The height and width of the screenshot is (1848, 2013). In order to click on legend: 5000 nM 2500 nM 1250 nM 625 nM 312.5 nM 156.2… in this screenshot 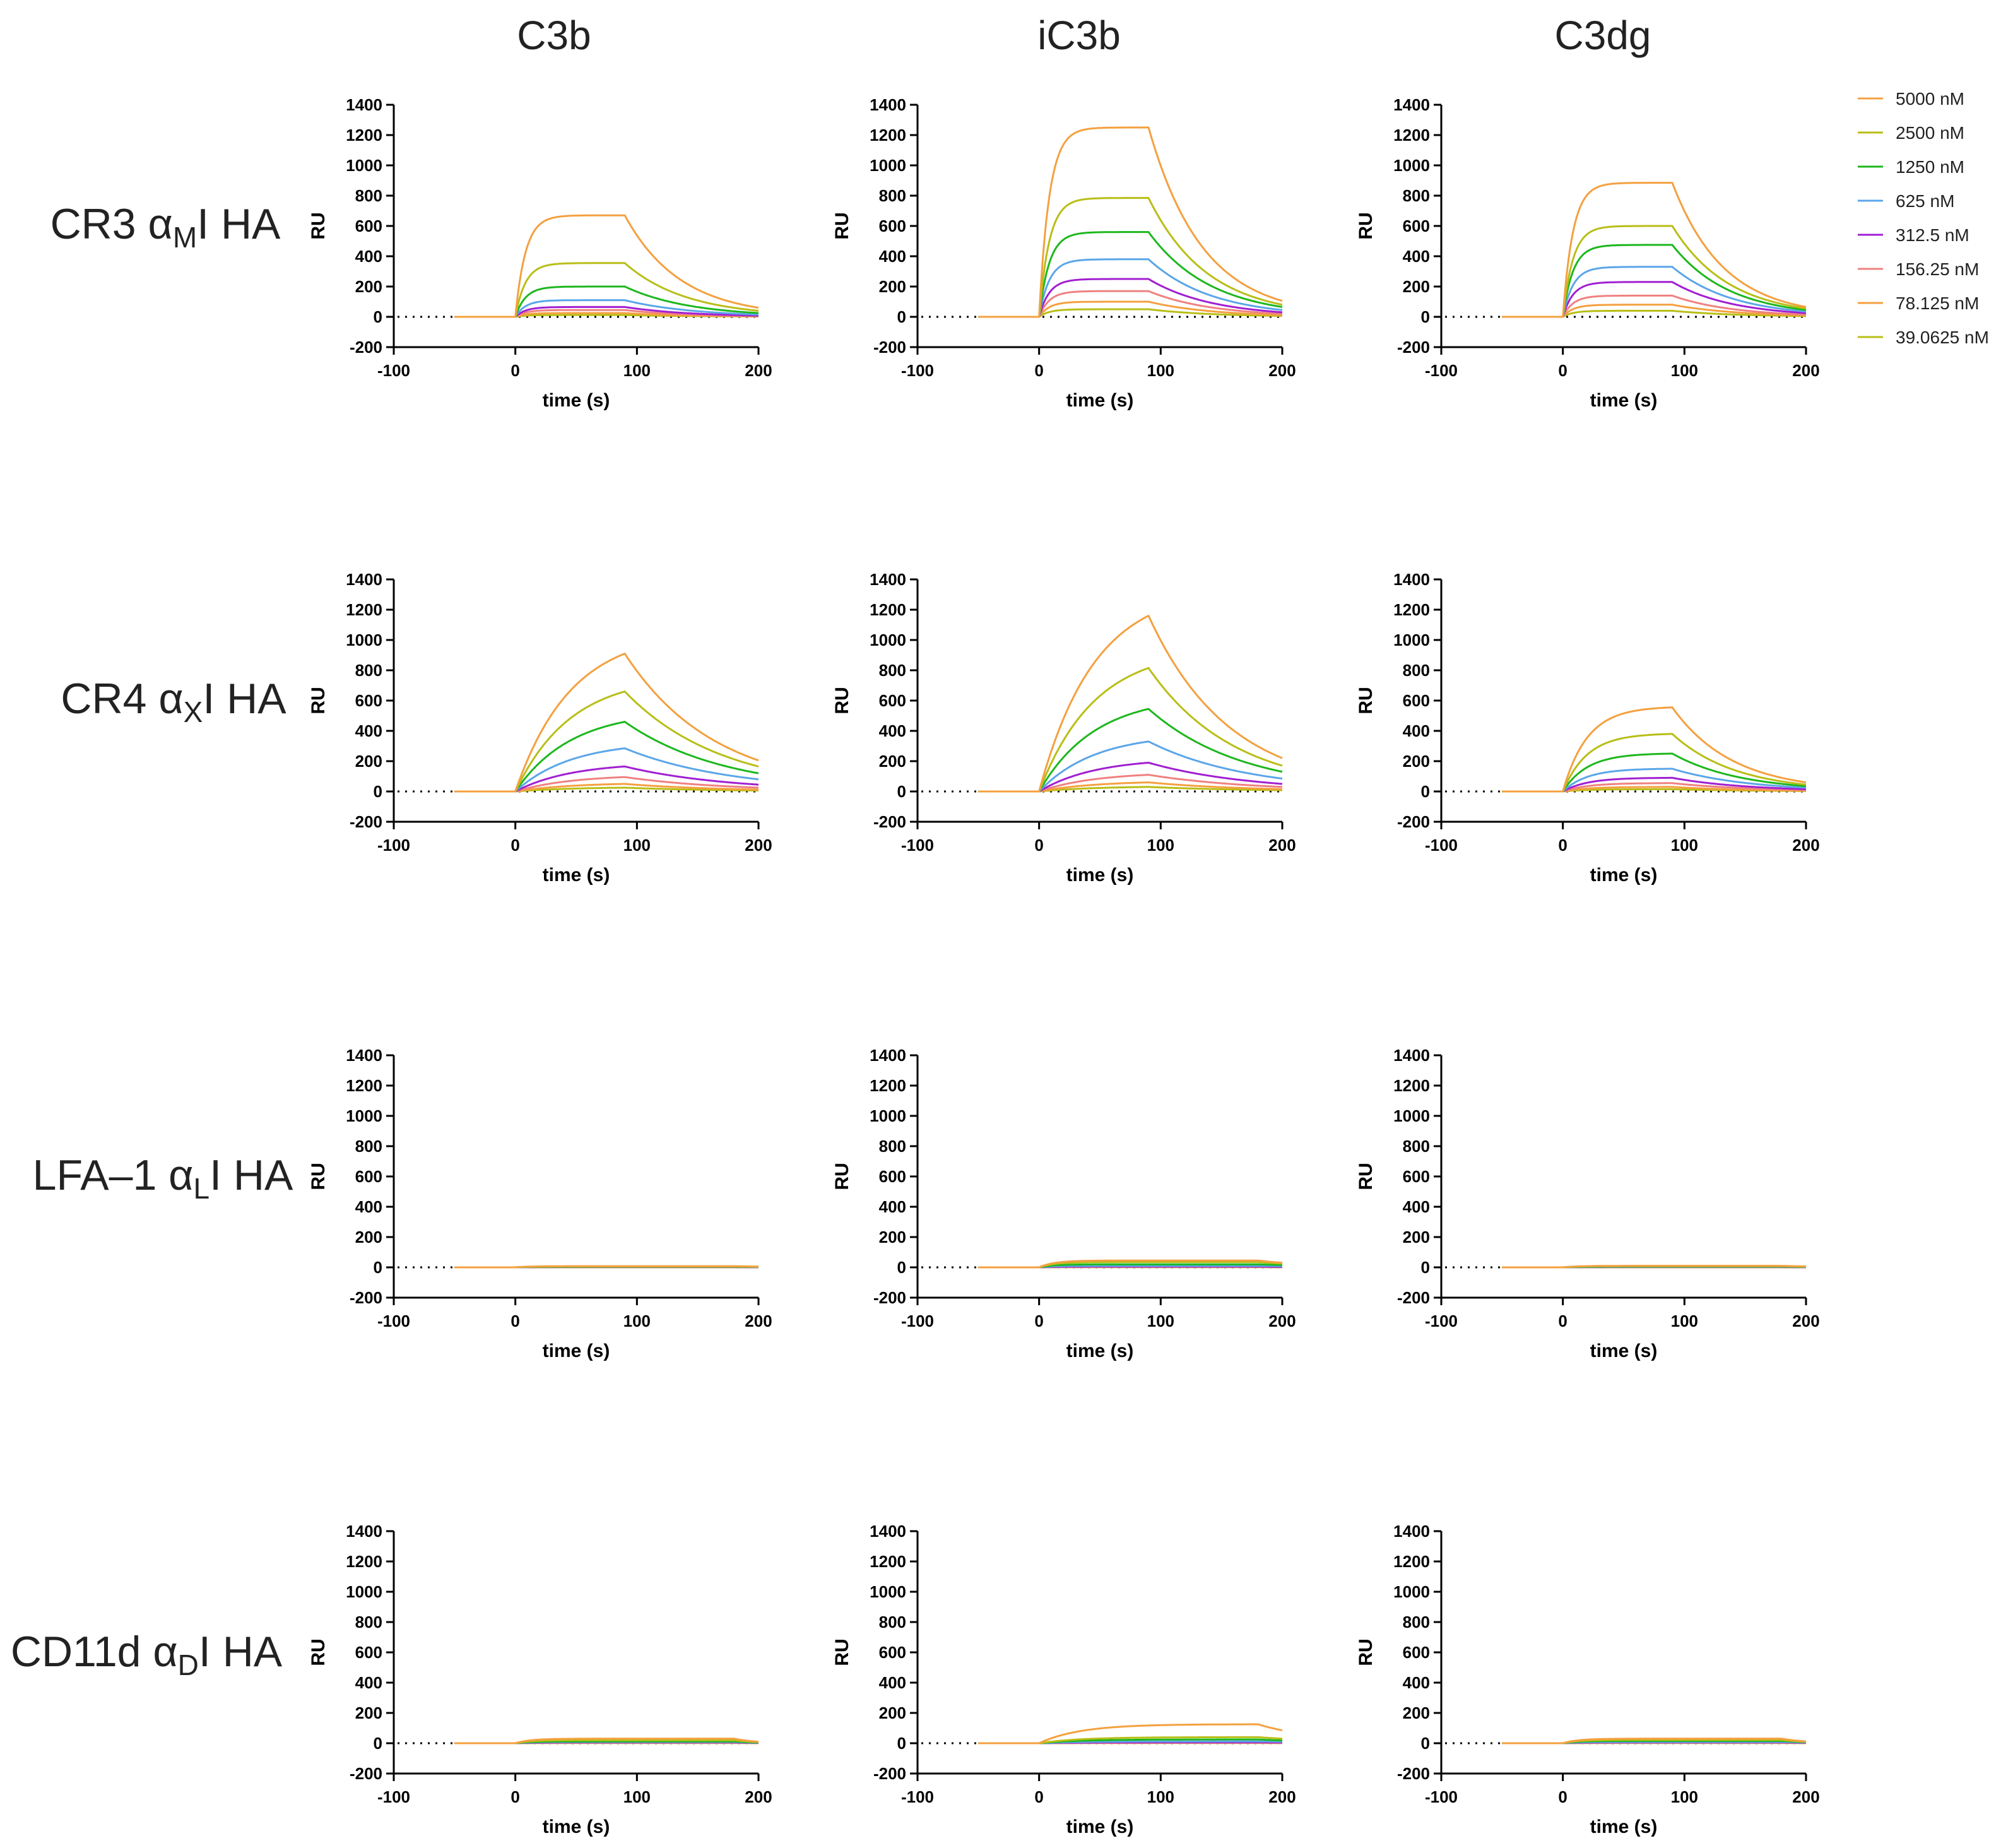, I will do `click(1923, 218)`.